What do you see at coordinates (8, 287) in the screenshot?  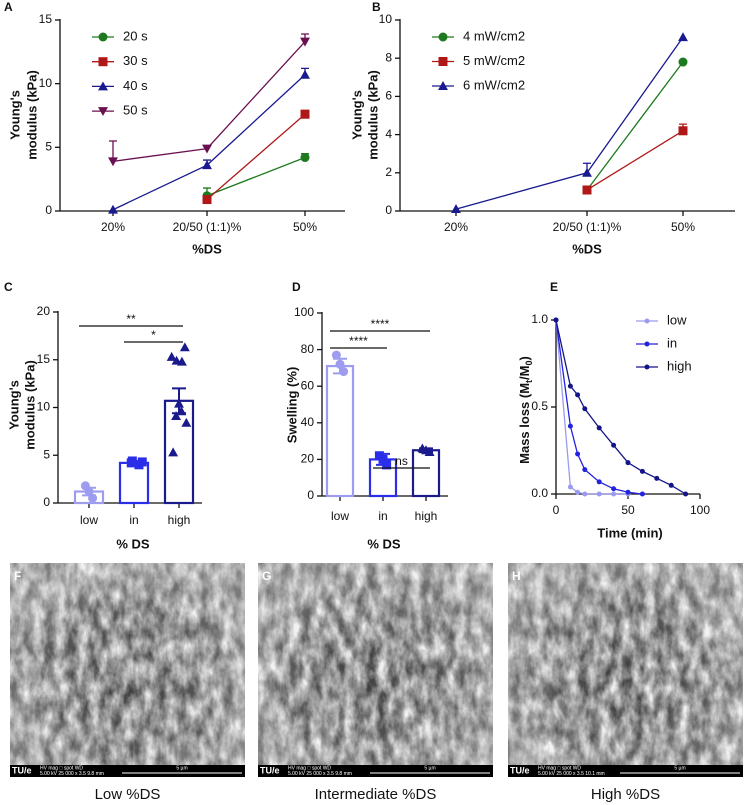 I see `panel-label: C` at bounding box center [8, 287].